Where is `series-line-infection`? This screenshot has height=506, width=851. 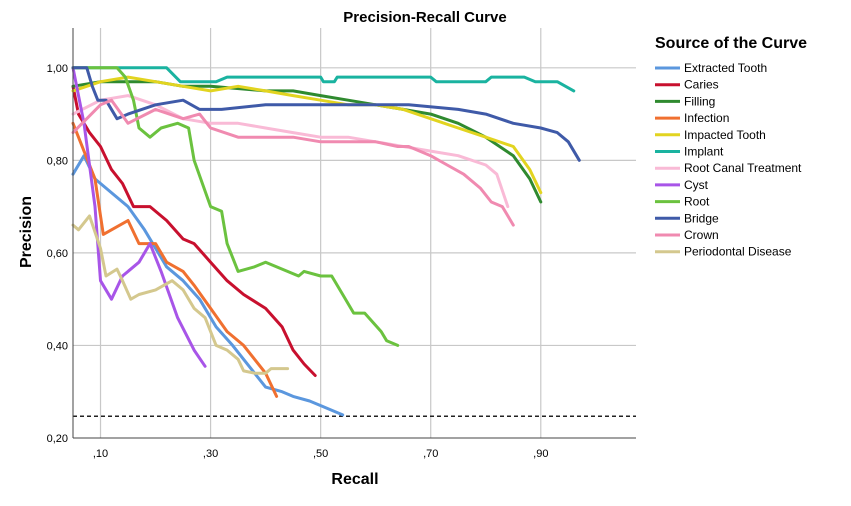
series-line-infection is located at coordinates (175, 259).